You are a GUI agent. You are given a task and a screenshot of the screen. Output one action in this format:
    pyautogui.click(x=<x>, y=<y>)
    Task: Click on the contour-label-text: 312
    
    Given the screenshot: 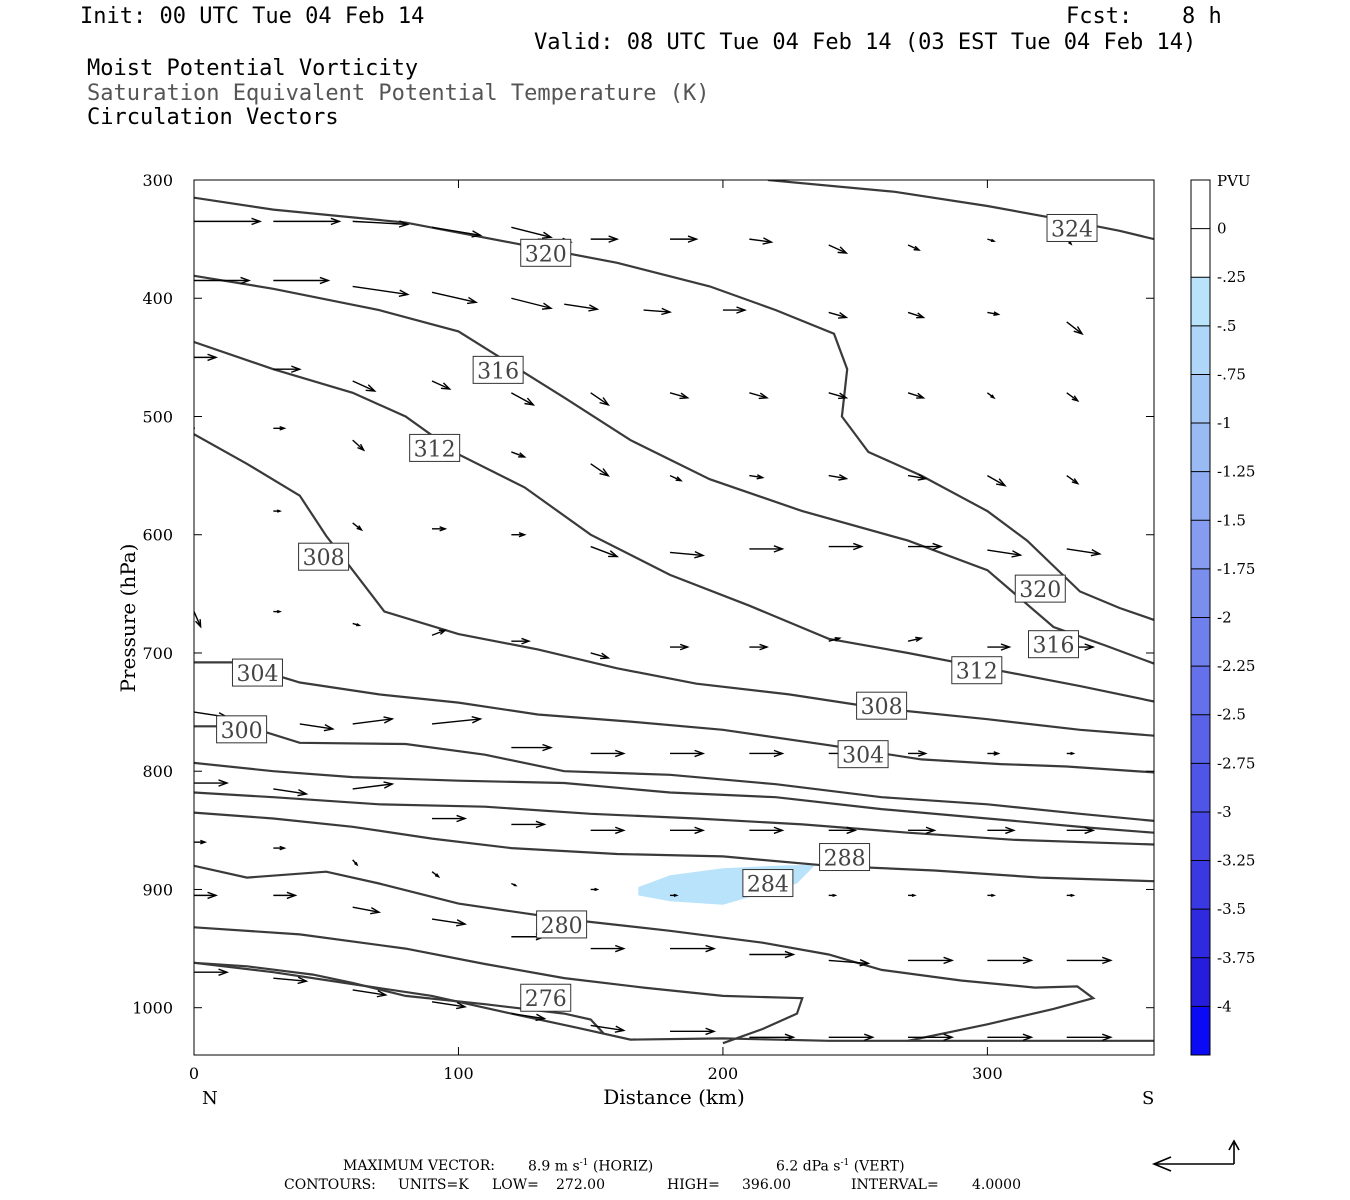 What is the action you would take?
    pyautogui.click(x=435, y=449)
    